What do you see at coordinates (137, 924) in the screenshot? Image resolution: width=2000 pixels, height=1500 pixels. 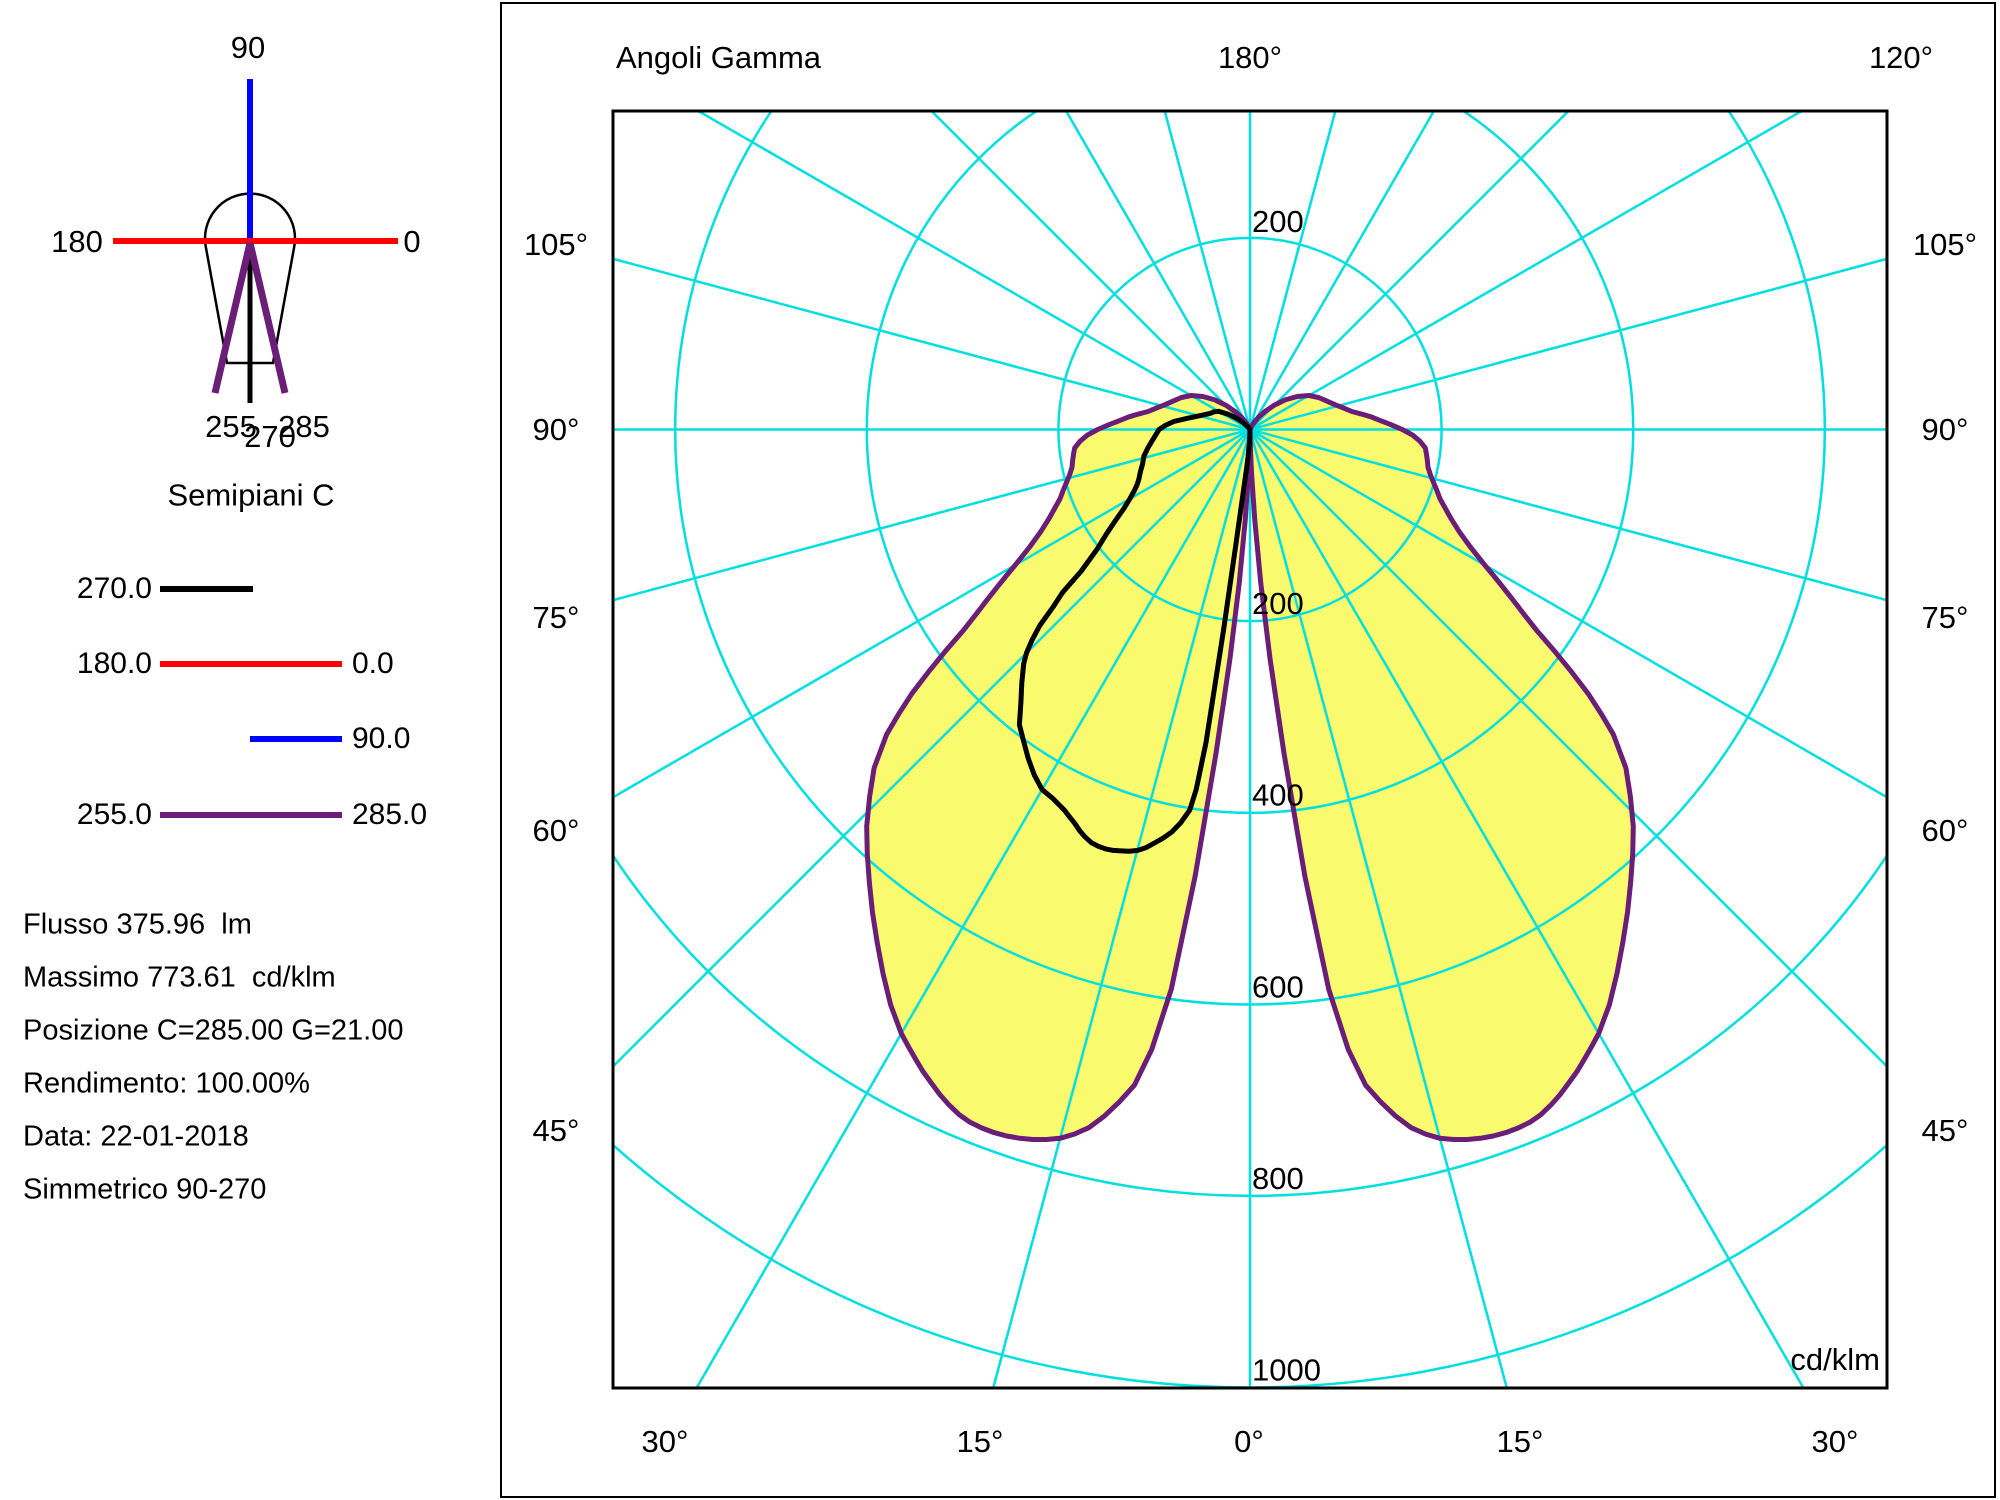 I see `info-flusso: Flusso 375.96 lm` at bounding box center [137, 924].